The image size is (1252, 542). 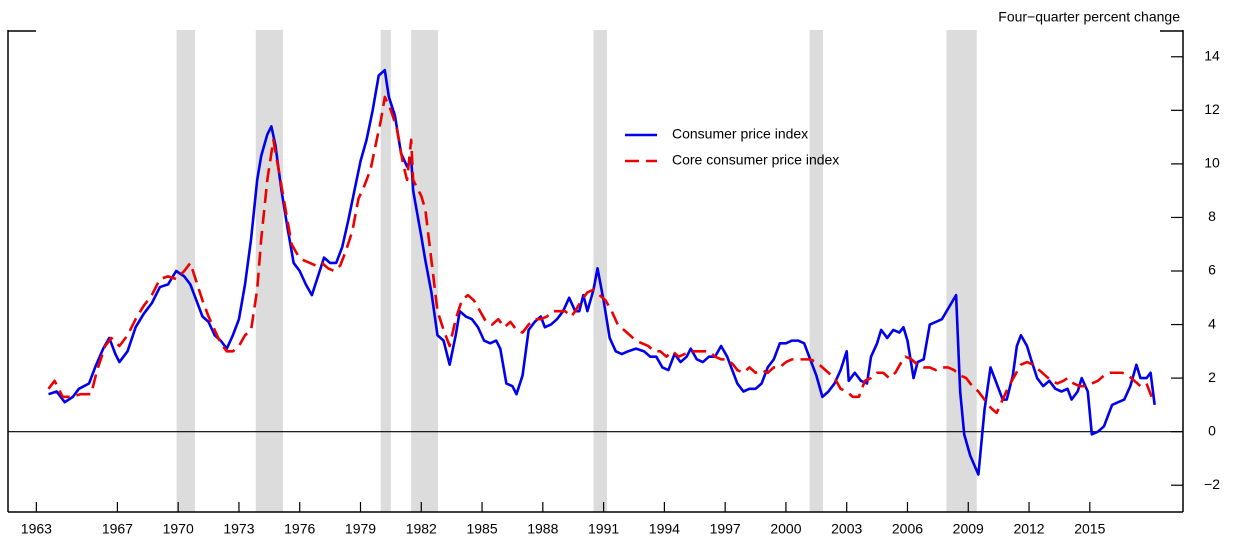 I want to click on x-tick-label: 2003, so click(x=846, y=529).